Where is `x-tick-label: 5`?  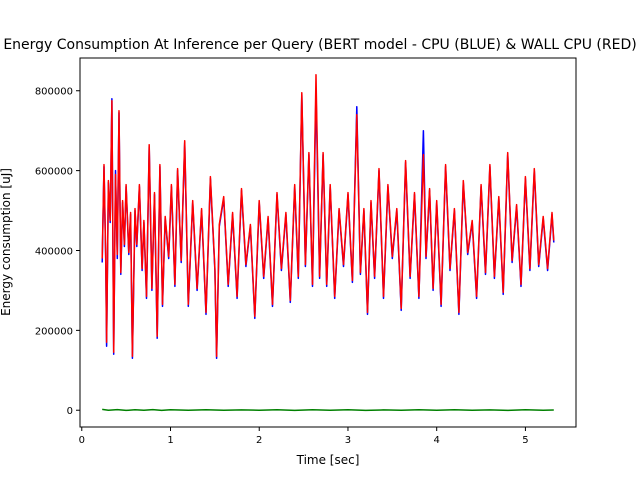
x-tick-label: 5 is located at coordinates (525, 440).